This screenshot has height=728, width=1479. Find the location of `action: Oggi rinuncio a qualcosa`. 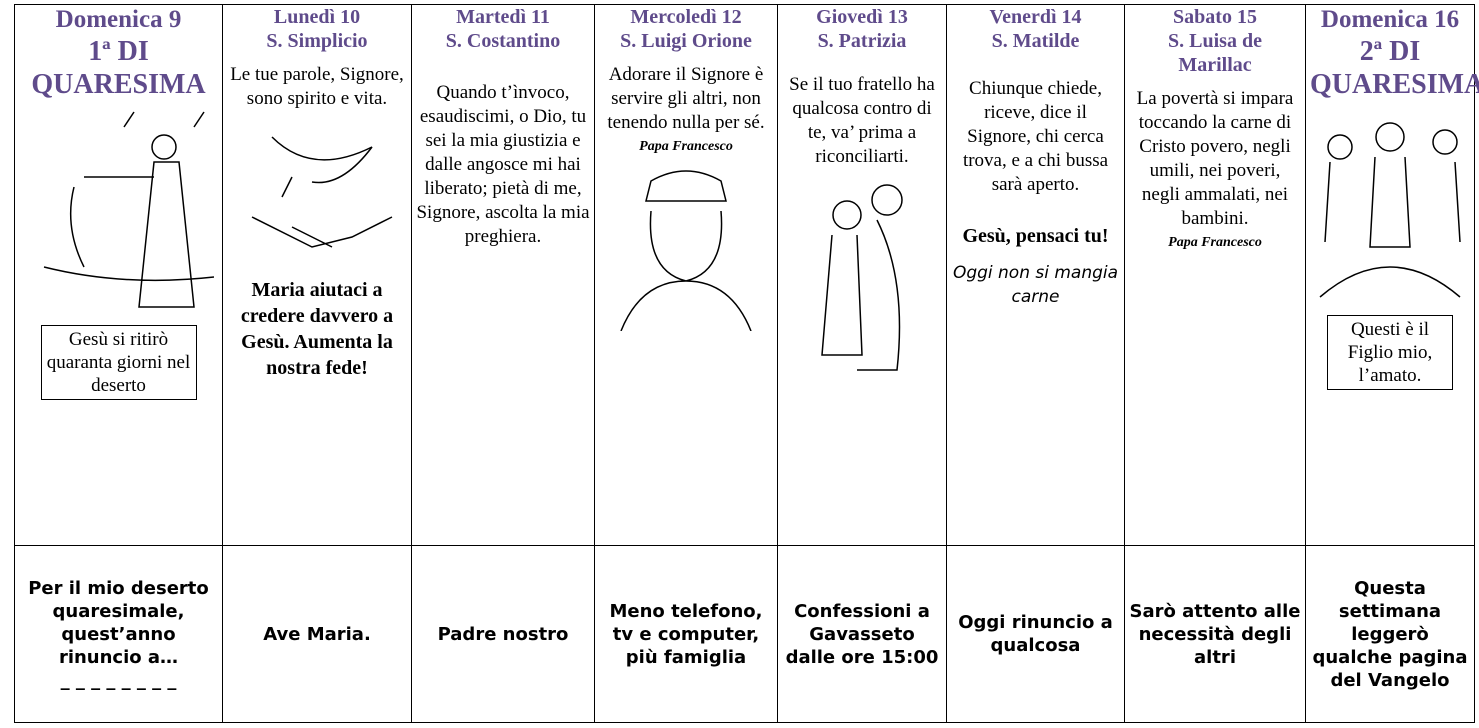

action: Oggi rinuncio a qualcosa is located at coordinates (1035, 634).